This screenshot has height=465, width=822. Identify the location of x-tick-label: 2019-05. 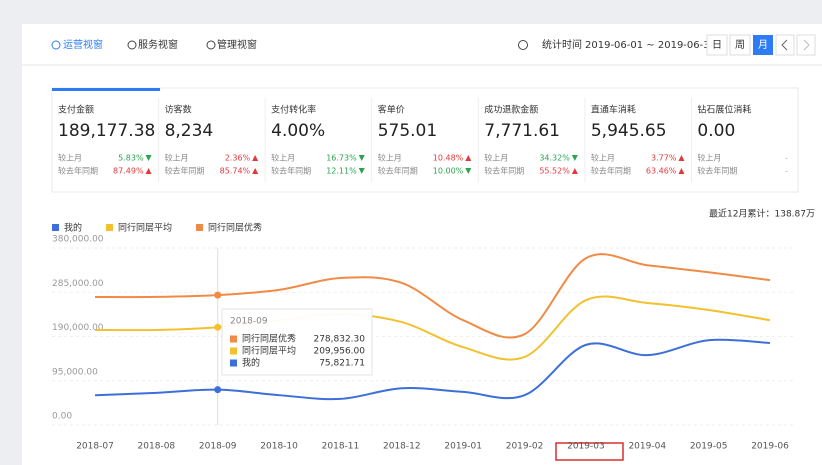
(709, 447).